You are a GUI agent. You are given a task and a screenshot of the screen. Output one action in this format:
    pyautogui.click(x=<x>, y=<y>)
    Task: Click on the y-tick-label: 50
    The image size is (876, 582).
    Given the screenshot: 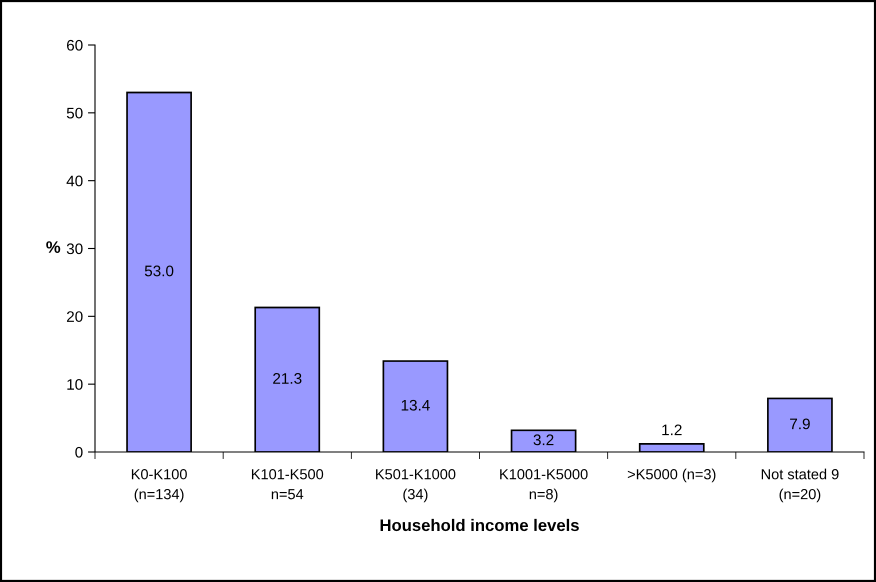 What is the action you would take?
    pyautogui.click(x=74, y=113)
    